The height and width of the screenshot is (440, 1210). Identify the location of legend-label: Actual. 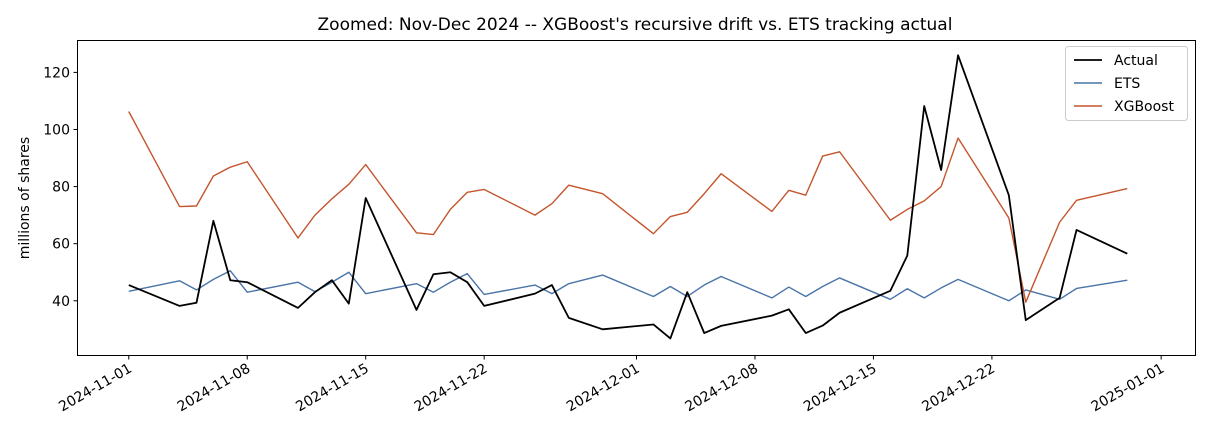
(1136, 61).